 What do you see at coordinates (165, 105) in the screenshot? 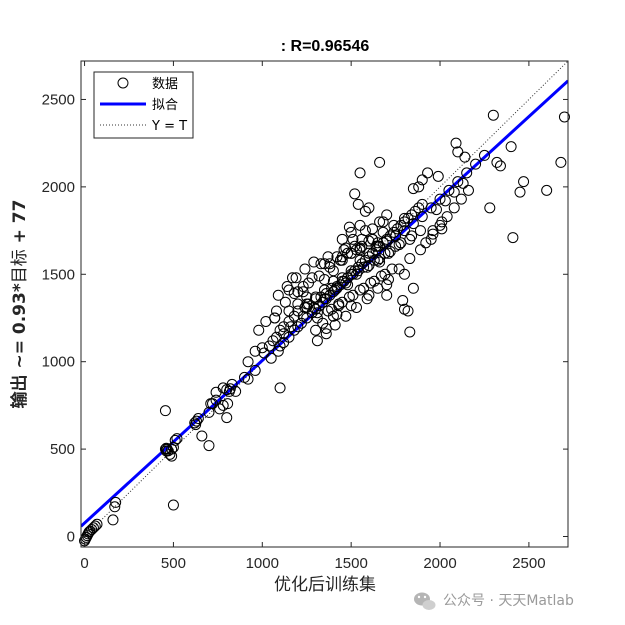
I see `legend-label-fit: 拟合` at bounding box center [165, 105].